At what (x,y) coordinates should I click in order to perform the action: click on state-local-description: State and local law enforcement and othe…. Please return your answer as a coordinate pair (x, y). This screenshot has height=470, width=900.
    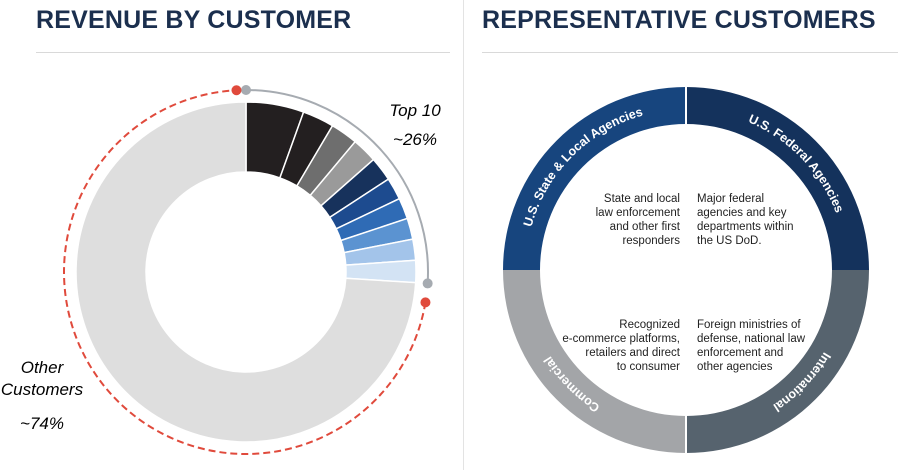
    Looking at the image, I should click on (623, 220).